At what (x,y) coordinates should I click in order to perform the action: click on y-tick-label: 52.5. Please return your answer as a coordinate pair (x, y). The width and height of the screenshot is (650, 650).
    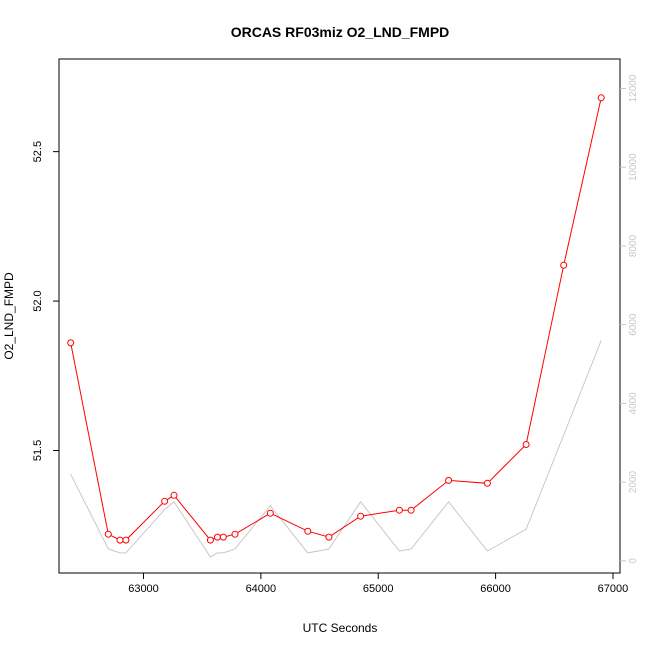
    Looking at the image, I should click on (38, 151).